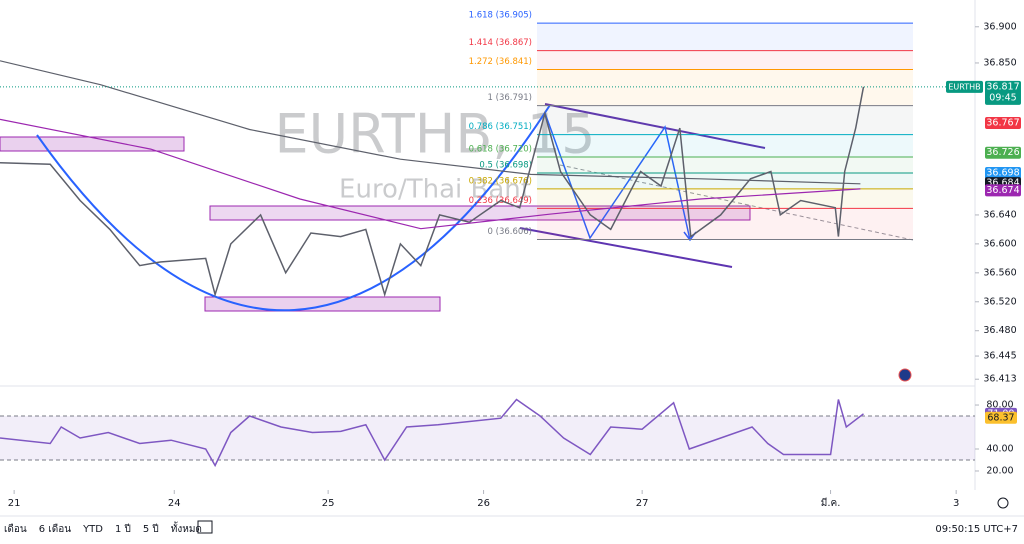 The image size is (1024, 544). Describe the element at coordinates (328, 503) in the screenshot. I see `x-tick-label: 25` at that location.